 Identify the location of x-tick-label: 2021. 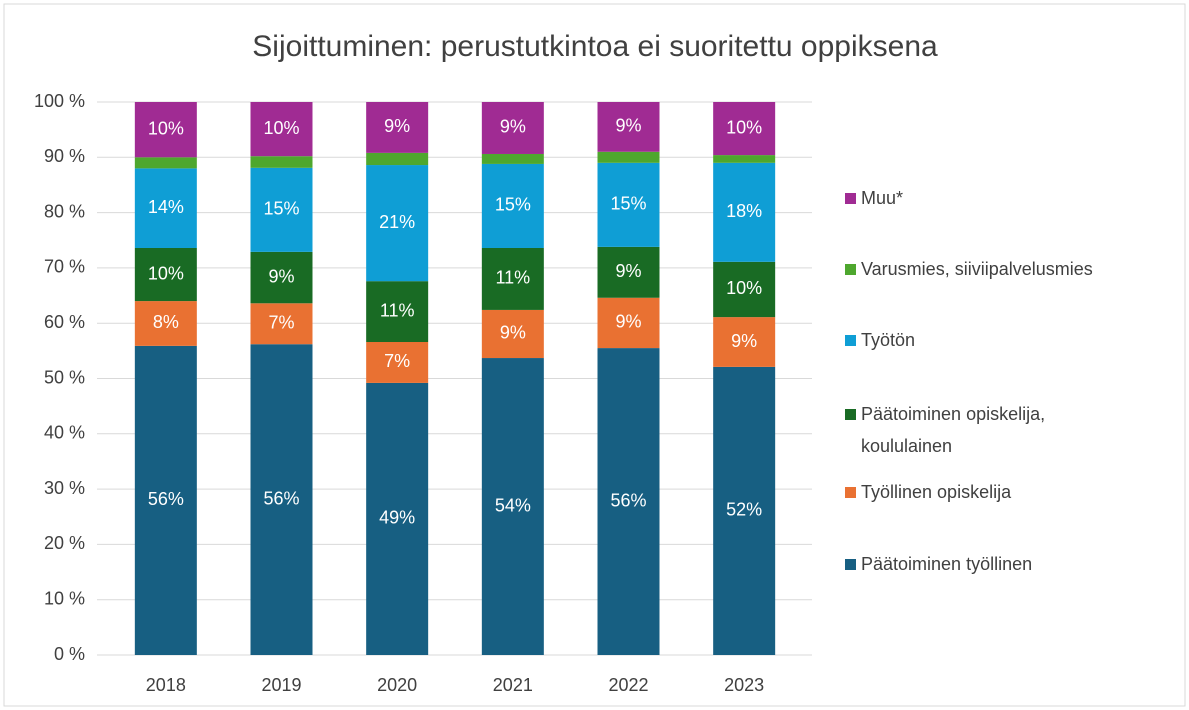
(513, 685).